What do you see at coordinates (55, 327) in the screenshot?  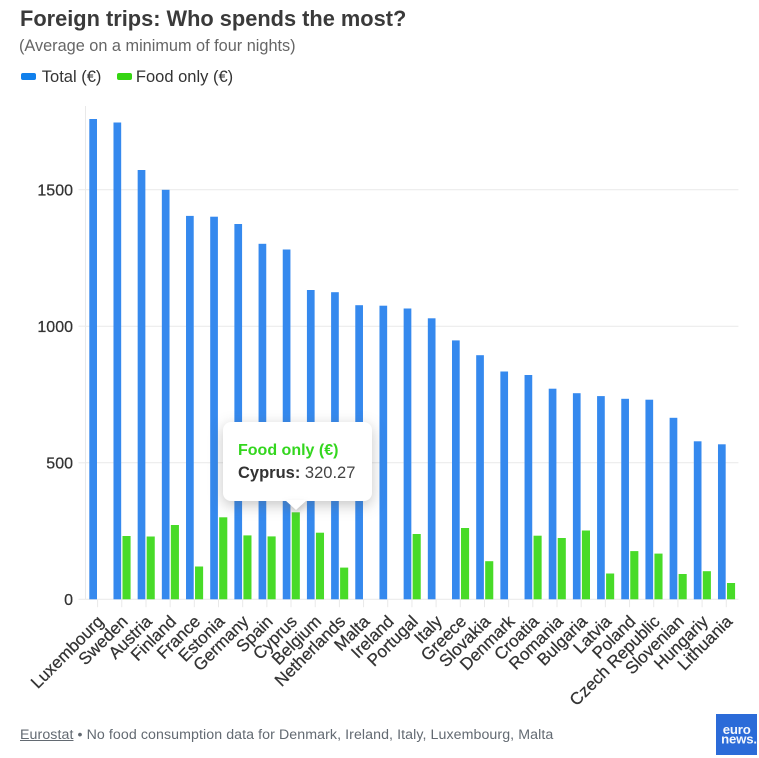 I see `svg-text: 1000` at bounding box center [55, 327].